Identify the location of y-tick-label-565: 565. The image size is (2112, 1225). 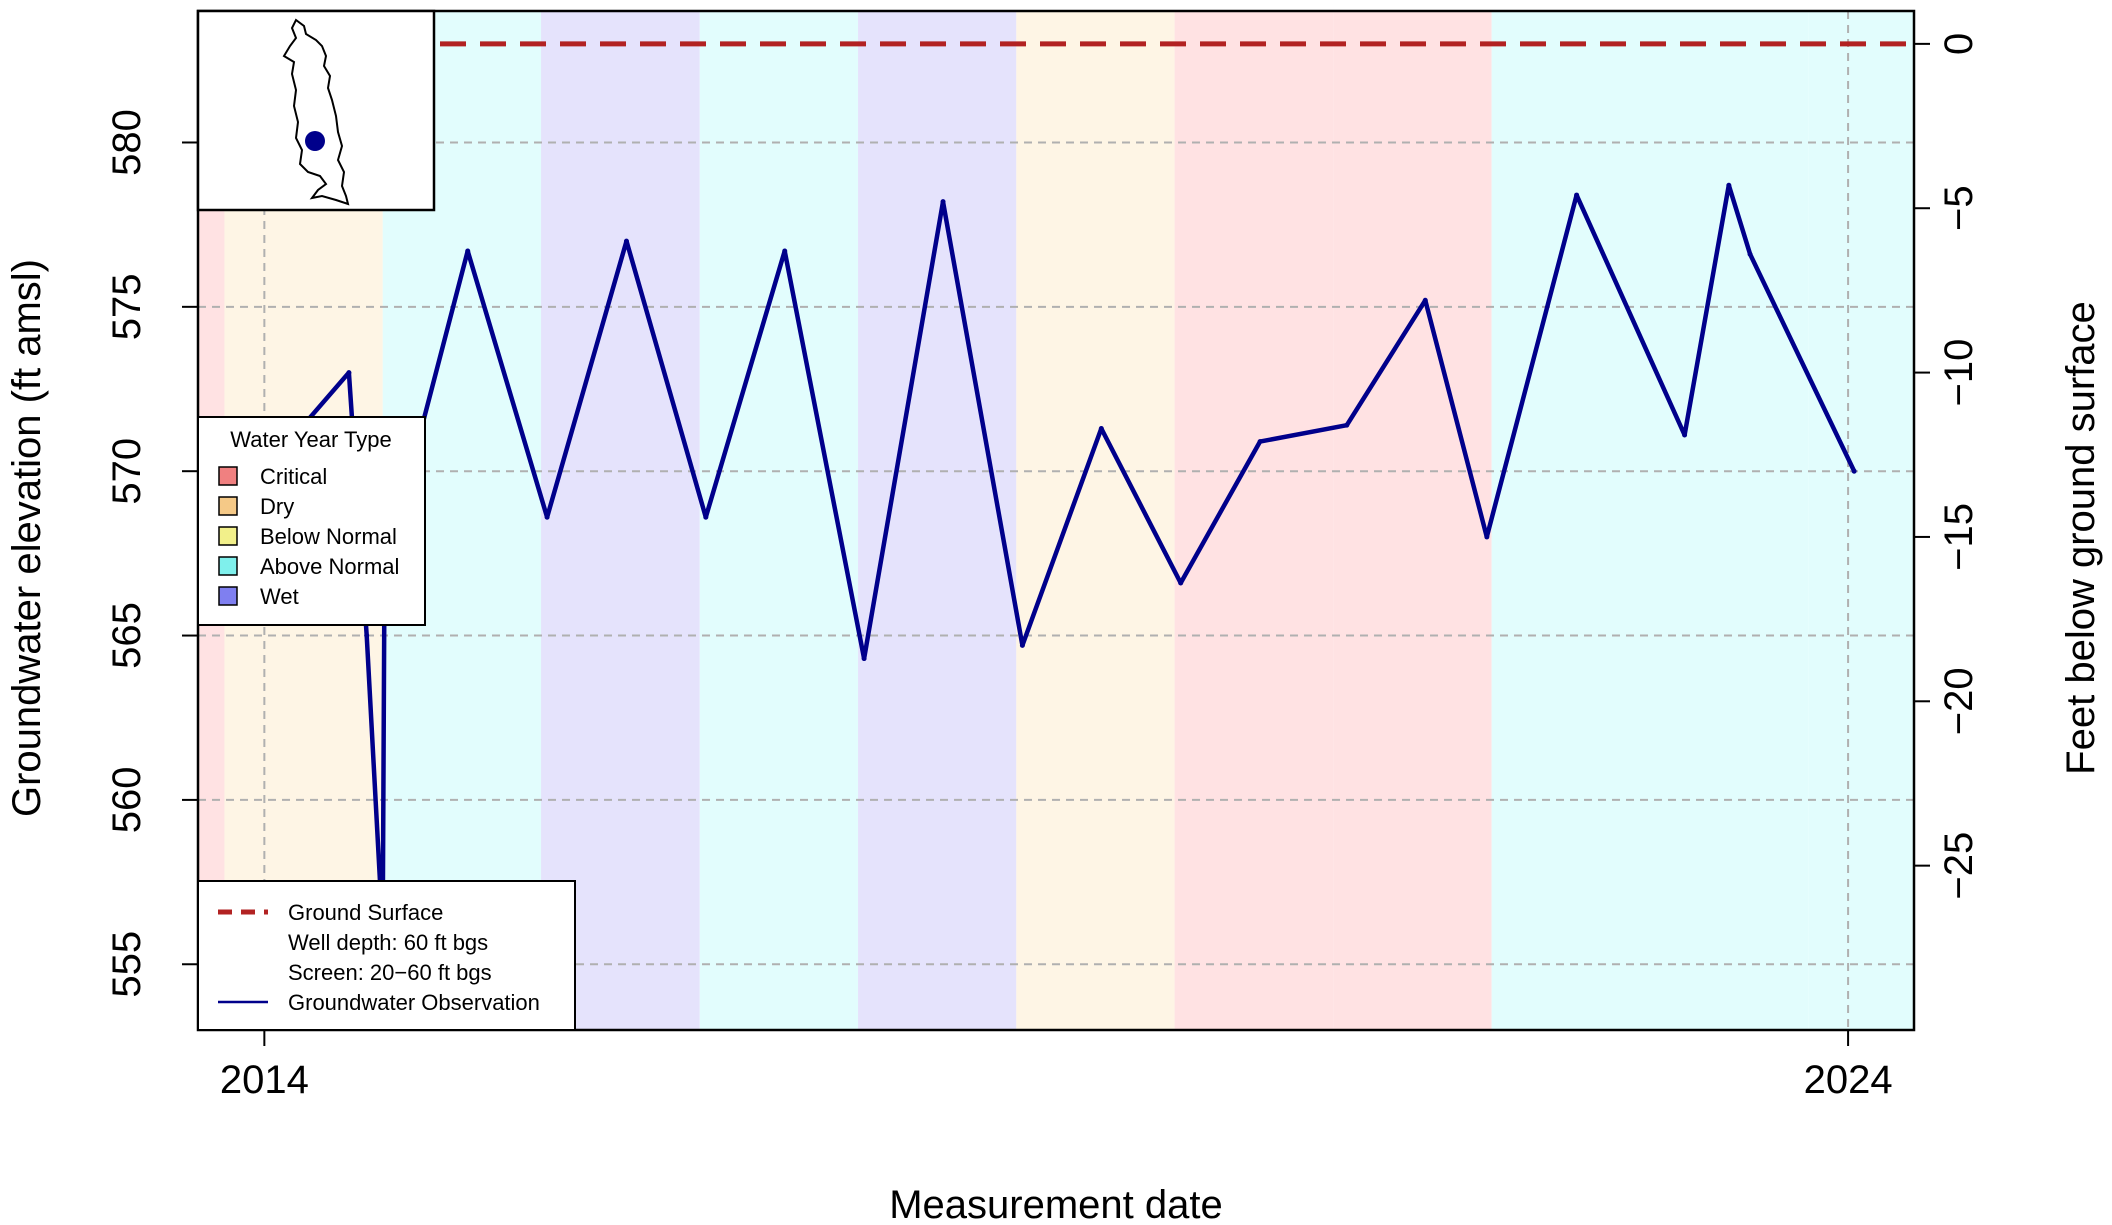
(127, 635).